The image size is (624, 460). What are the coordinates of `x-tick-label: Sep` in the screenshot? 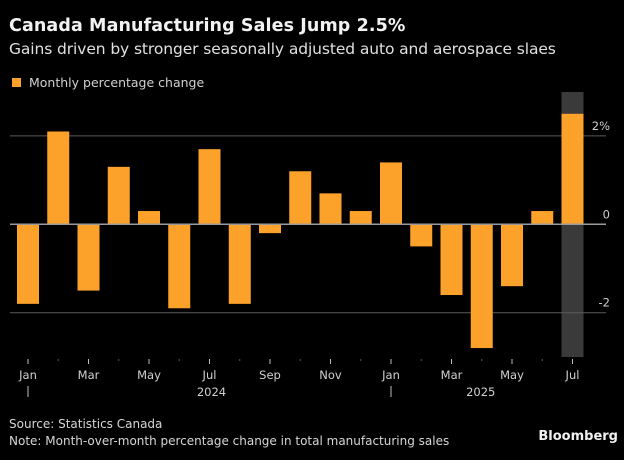 It's located at (270, 375).